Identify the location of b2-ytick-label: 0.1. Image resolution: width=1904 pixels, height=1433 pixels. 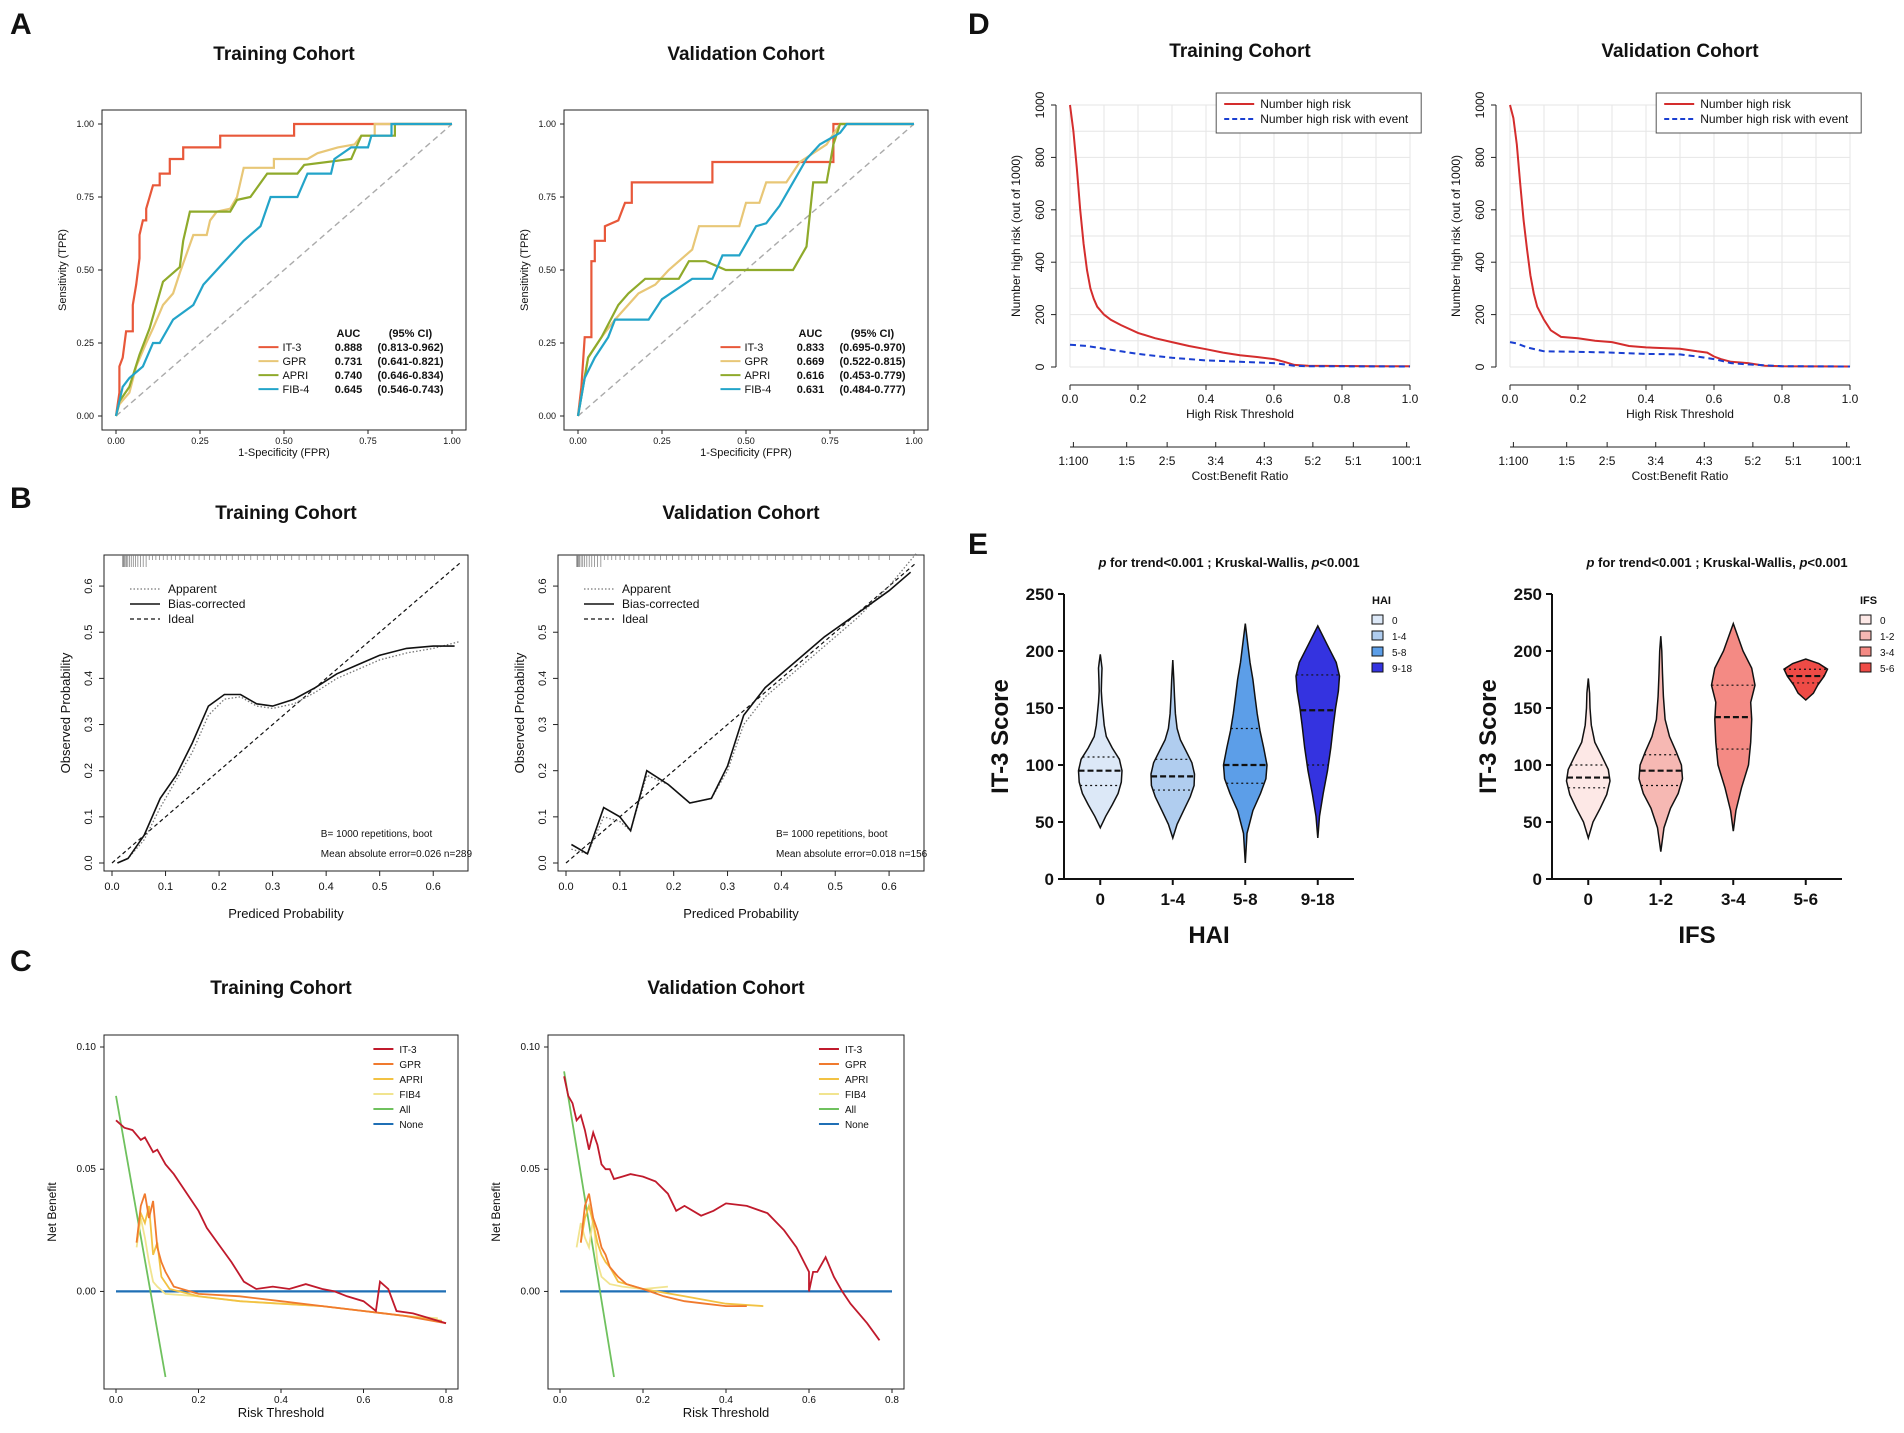
(543, 816).